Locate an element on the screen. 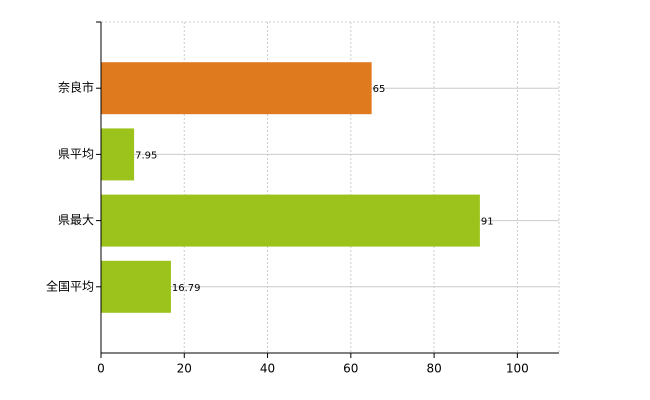 The image size is (650, 400). x-tick-label: 60 is located at coordinates (350, 369).